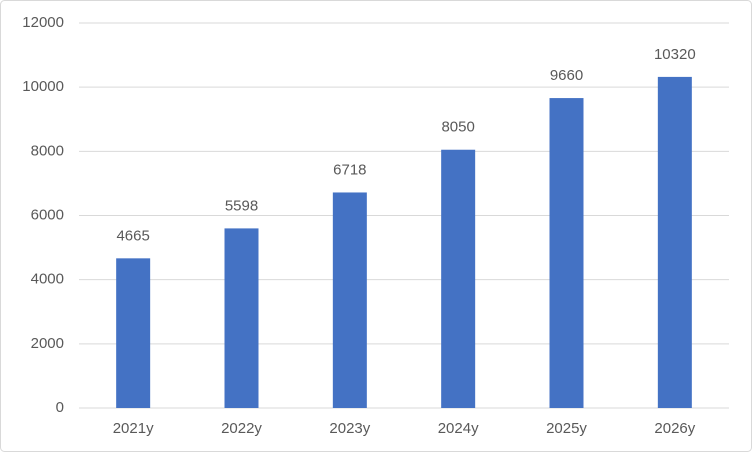 The height and width of the screenshot is (452, 752). I want to click on x-tick-label: 2023y, so click(349, 428).